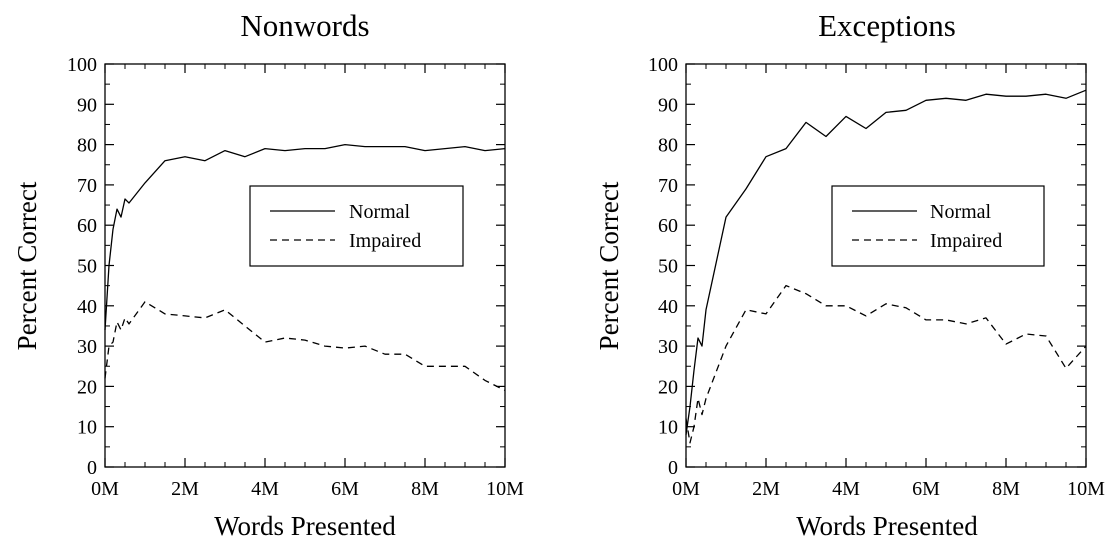 The image size is (1110, 542). I want to click on series-line-normal, so click(305, 237).